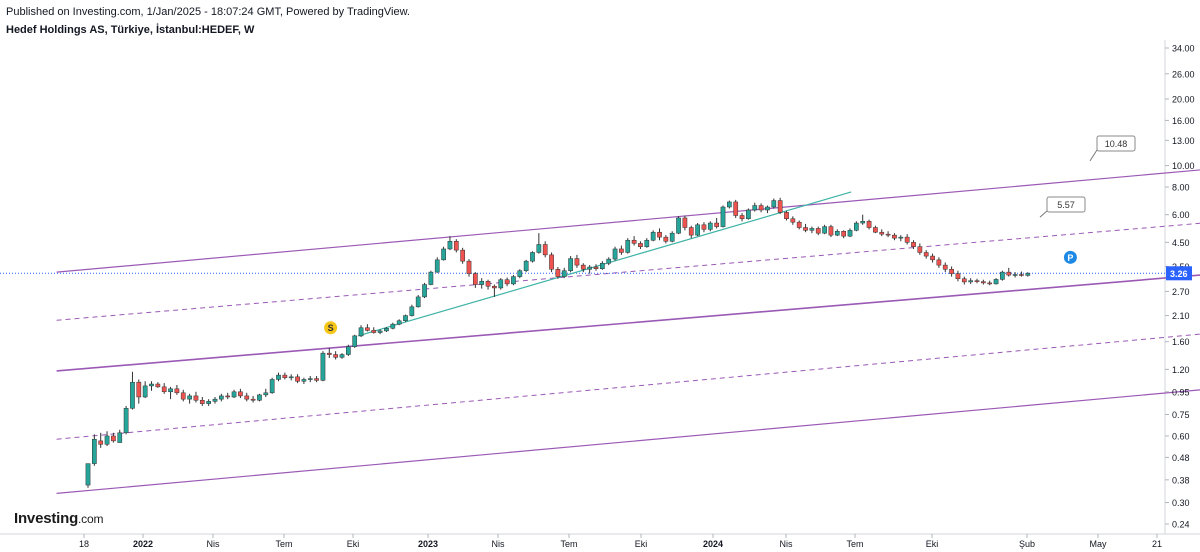 This screenshot has height=552, width=1200. What do you see at coordinates (1183, 74) in the screenshot?
I see `price-tick-label: 26.00` at bounding box center [1183, 74].